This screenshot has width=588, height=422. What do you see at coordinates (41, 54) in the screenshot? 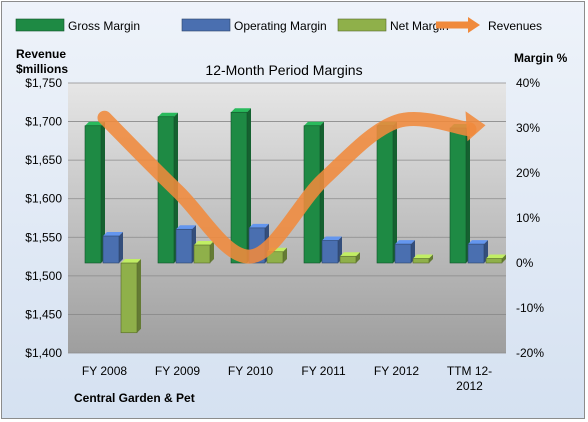
I see `left-axis-label: Revenue` at bounding box center [41, 54].